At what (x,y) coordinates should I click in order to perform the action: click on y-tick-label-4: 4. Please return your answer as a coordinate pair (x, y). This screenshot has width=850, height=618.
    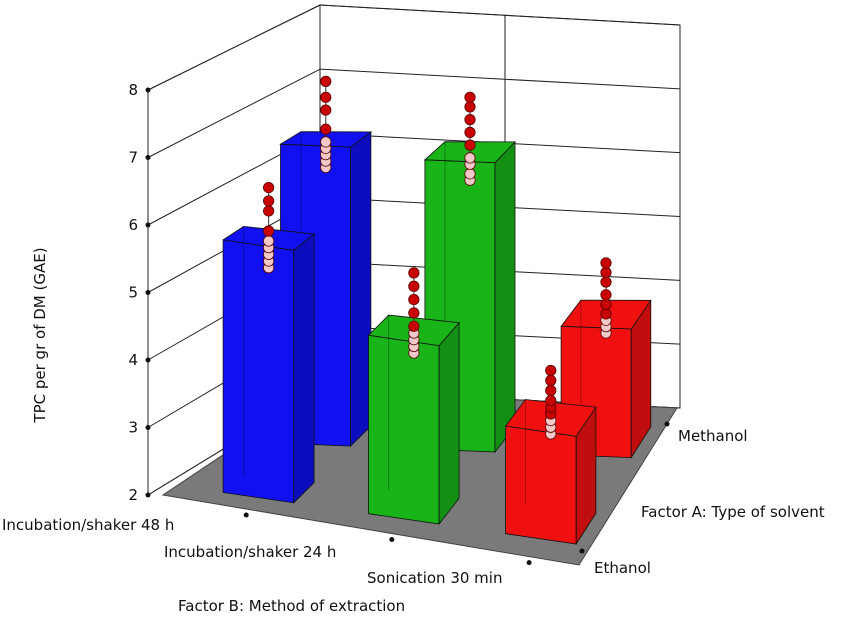
    Looking at the image, I should click on (133, 360).